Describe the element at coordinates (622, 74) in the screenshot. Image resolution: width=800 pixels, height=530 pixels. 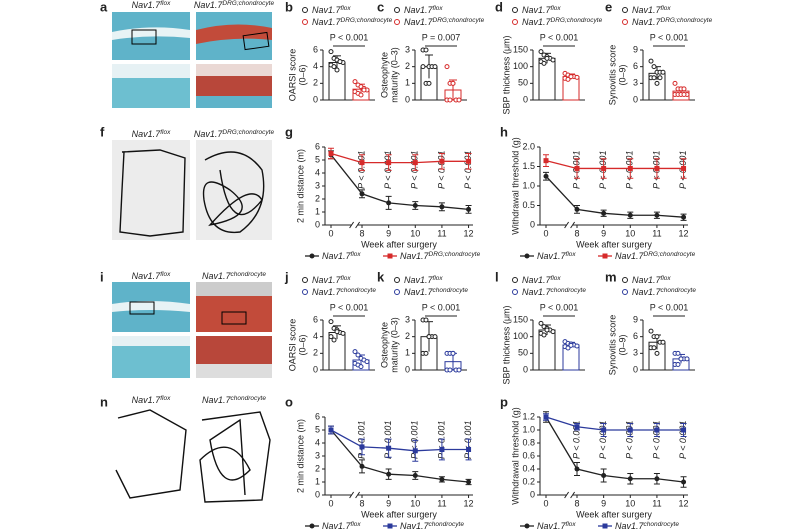
I see `y-axis-label: (0–9)` at that location.